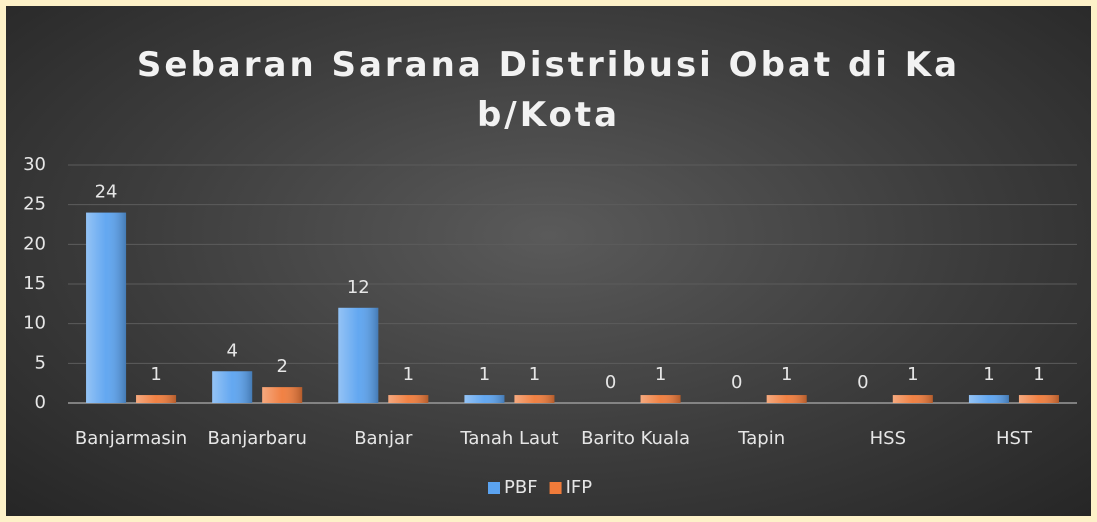 The height and width of the screenshot is (522, 1097). What do you see at coordinates (256, 438) in the screenshot?
I see `x-tick-label: Banjarbaru` at bounding box center [256, 438].